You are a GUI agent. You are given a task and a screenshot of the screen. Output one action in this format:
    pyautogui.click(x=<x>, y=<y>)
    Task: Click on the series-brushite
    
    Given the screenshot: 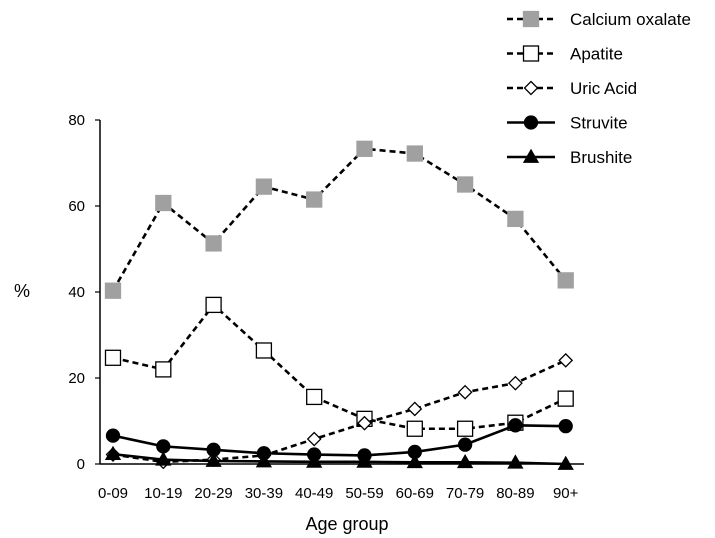 What is the action you would take?
    pyautogui.click(x=339, y=457)
    